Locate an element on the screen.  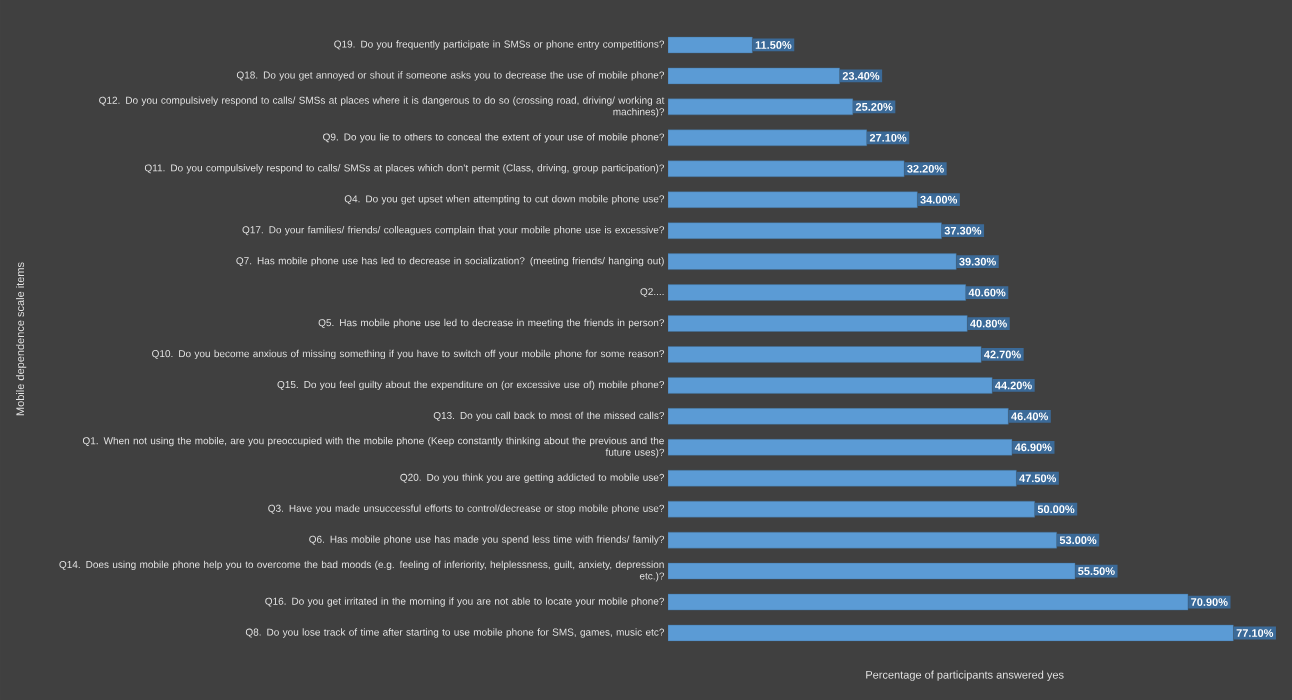
data-label: 46.40% is located at coordinates (1030, 416).